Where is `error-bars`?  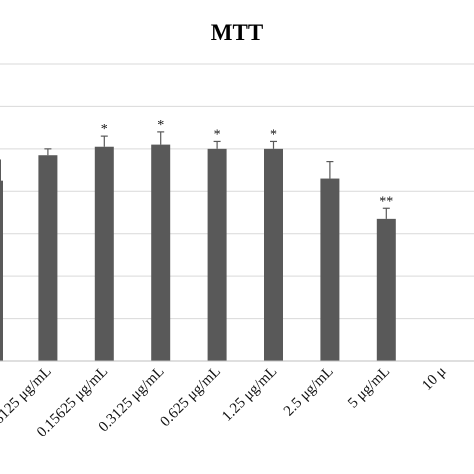
error-bars is located at coordinates (217, 175).